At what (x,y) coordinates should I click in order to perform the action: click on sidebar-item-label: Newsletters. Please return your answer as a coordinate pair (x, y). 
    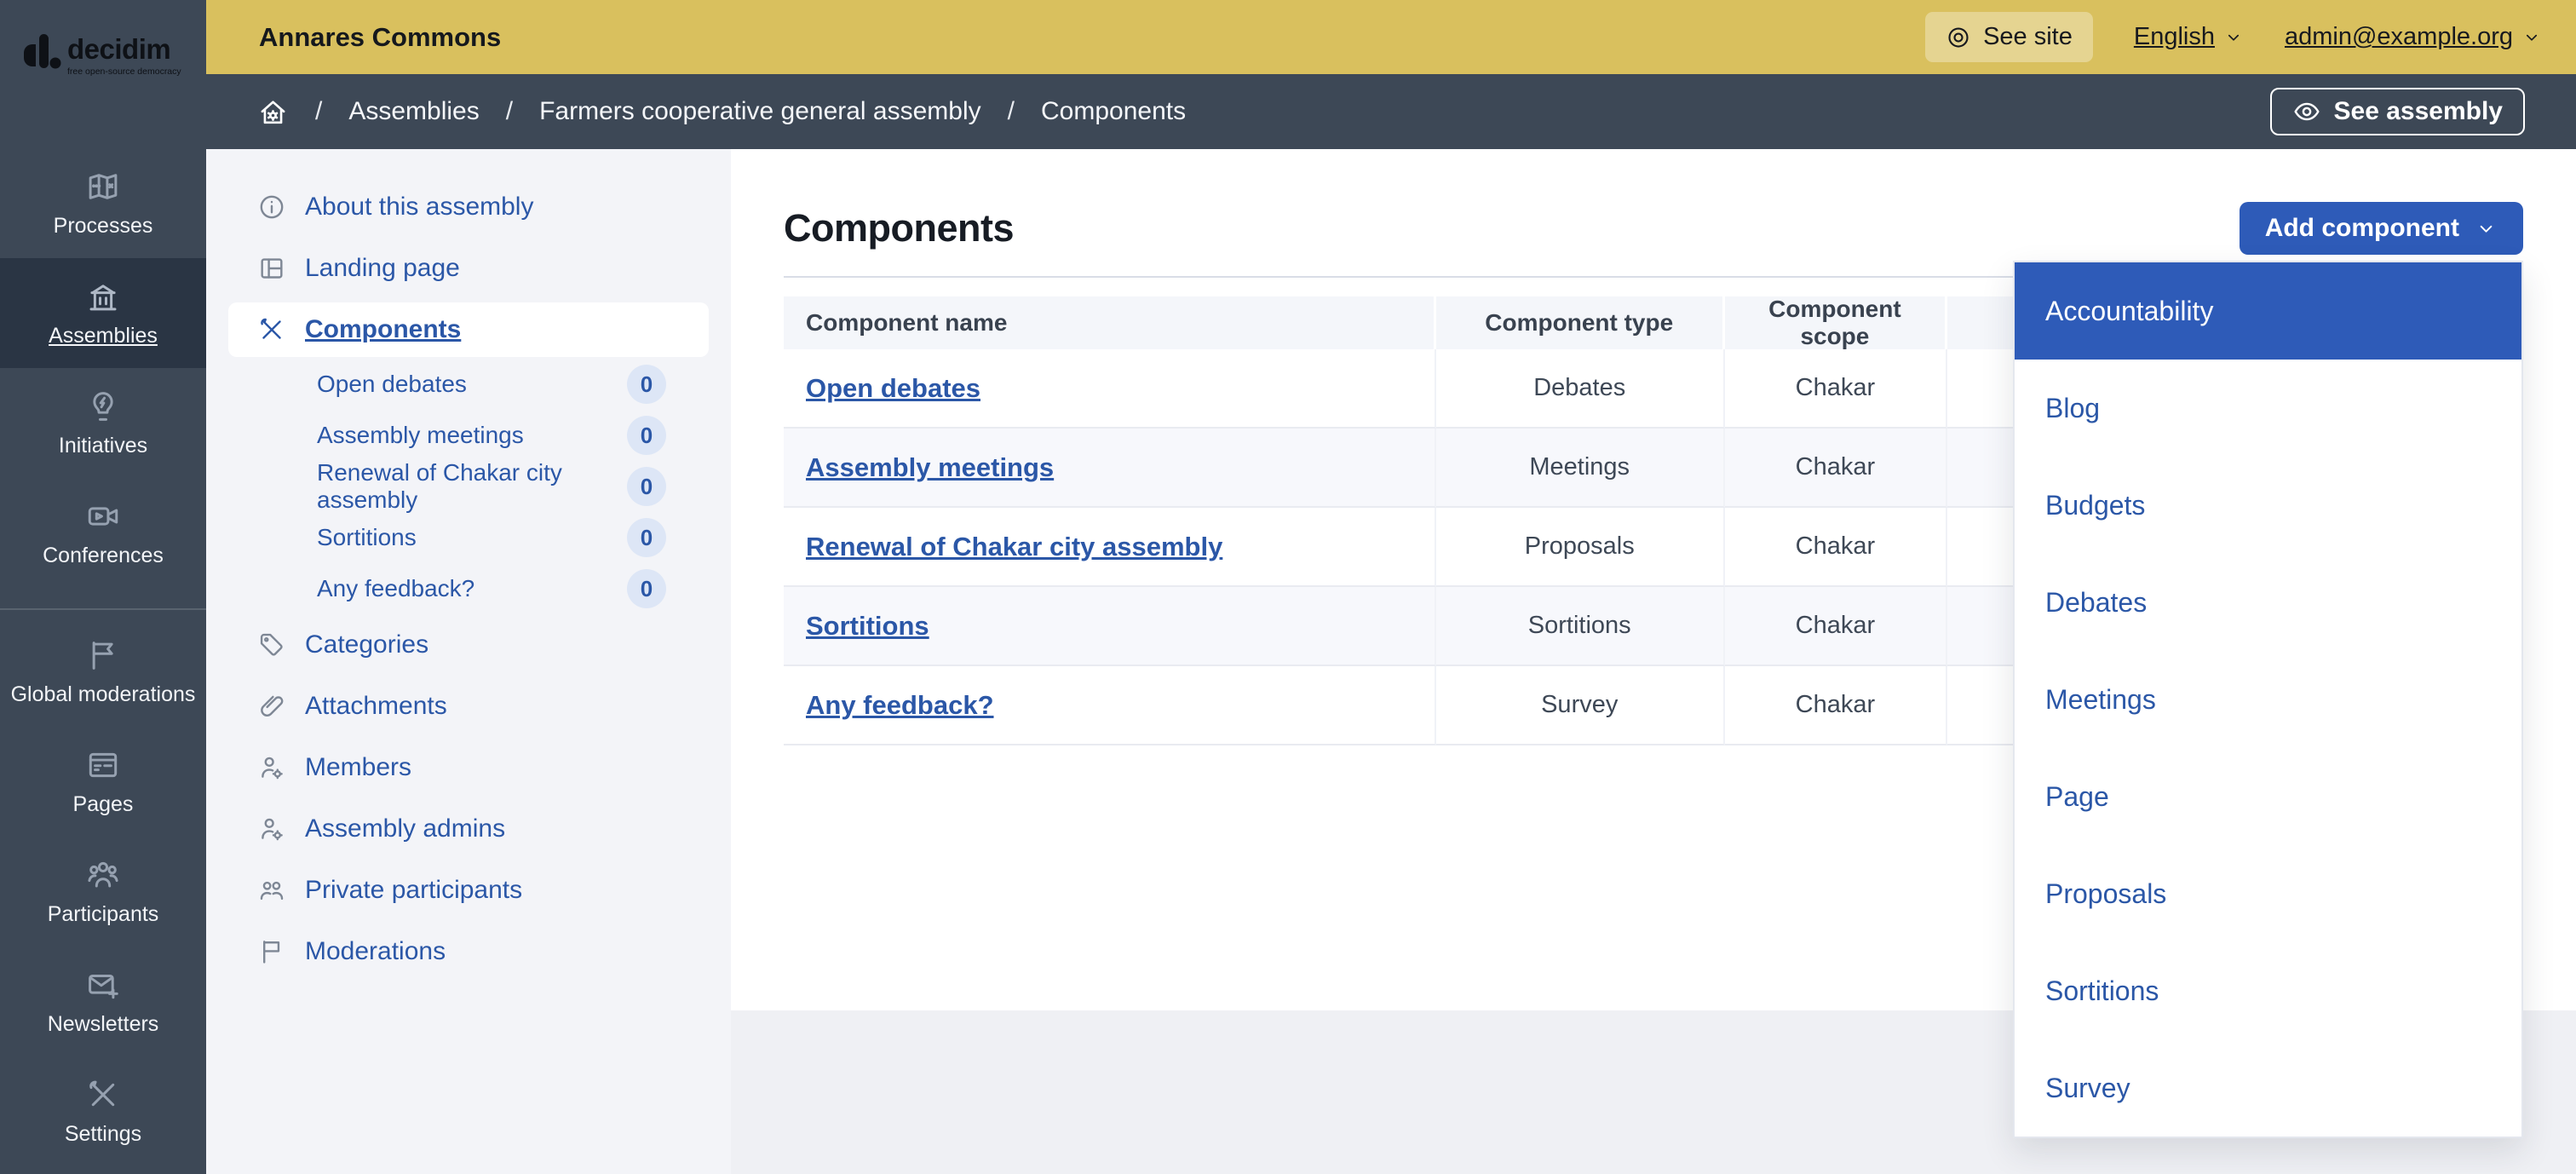
    Looking at the image, I should click on (103, 1024).